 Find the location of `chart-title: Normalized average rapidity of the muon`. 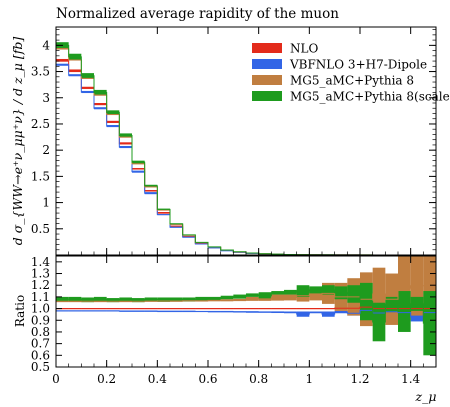

chart-title: Normalized average rapidity of the muon is located at coordinates (197, 14).